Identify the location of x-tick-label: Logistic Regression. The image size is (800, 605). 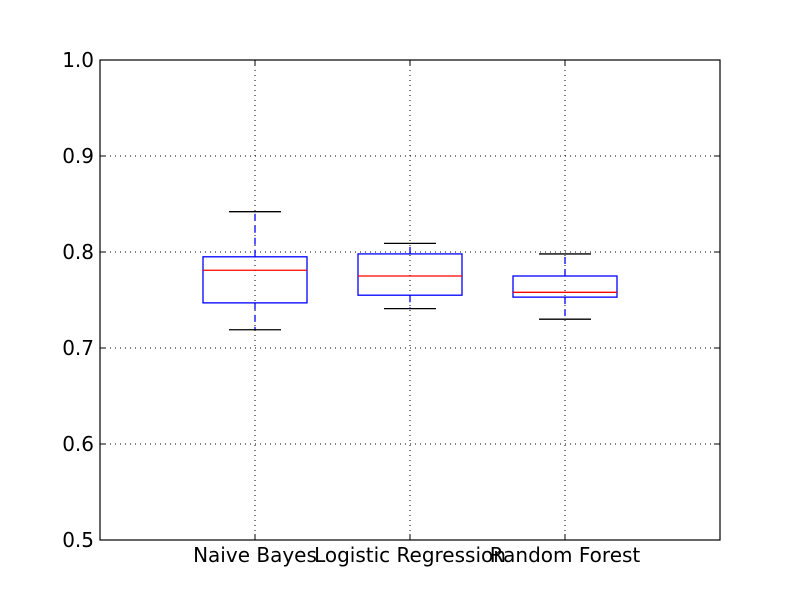
(410, 555).